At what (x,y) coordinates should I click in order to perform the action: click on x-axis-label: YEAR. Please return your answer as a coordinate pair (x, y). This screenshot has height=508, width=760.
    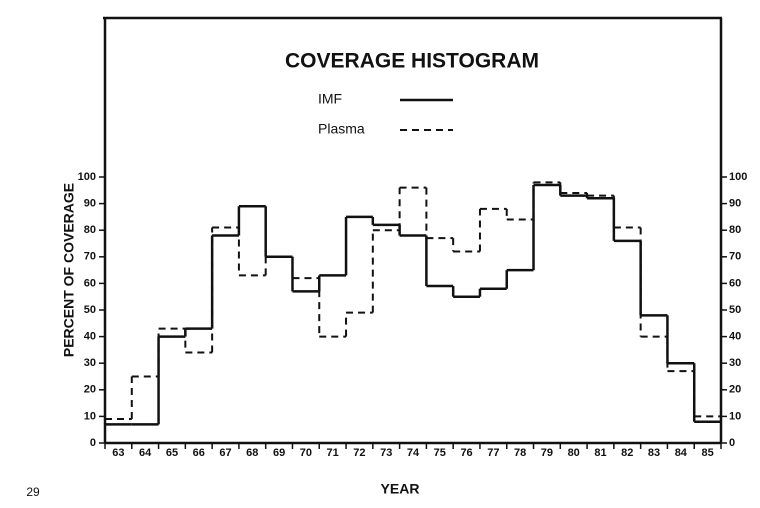
    Looking at the image, I should click on (400, 489).